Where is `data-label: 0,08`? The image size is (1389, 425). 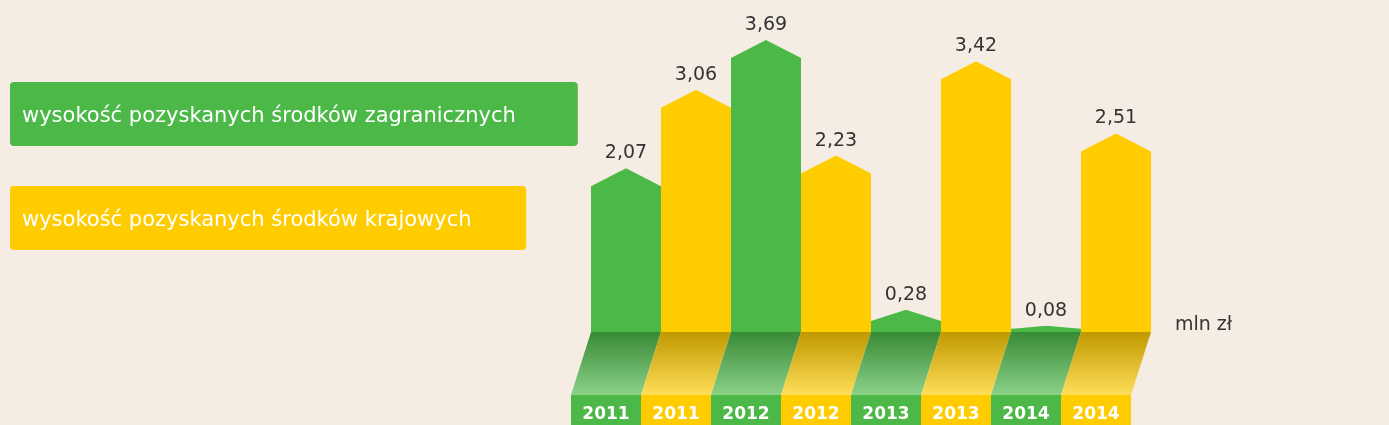 data-label: 0,08 is located at coordinates (1046, 308).